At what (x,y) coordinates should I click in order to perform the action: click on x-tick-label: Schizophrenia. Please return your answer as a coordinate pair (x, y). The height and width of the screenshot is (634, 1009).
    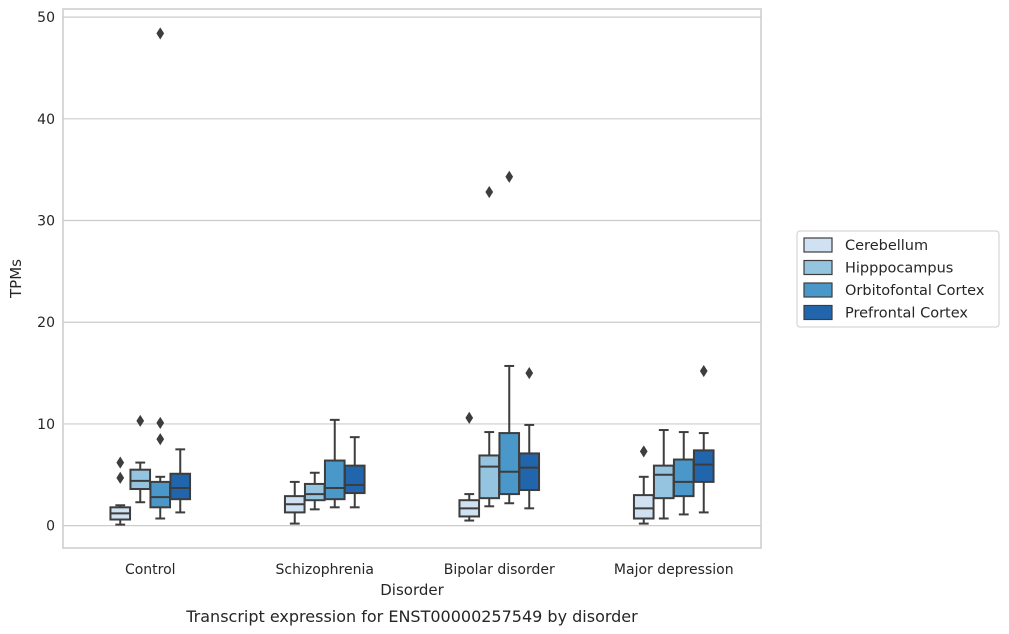
    Looking at the image, I should click on (325, 570).